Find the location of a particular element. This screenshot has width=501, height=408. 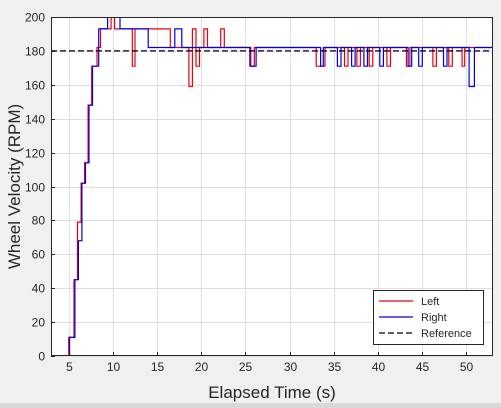

x-tick-label: 50 is located at coordinates (467, 367).